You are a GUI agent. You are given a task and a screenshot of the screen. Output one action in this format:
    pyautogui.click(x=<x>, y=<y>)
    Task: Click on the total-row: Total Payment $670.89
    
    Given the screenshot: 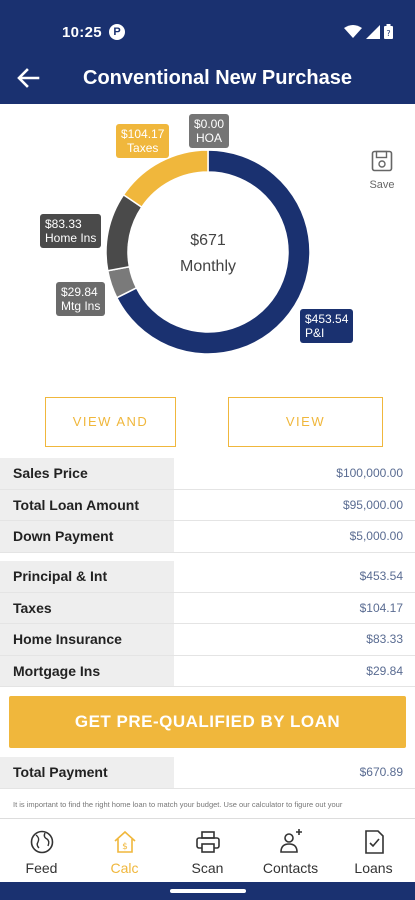 What is the action you would take?
    pyautogui.click(x=207, y=773)
    